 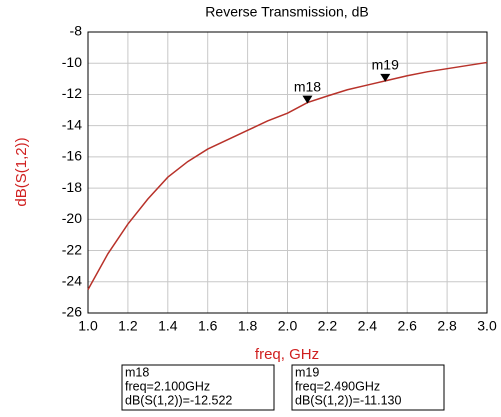 What do you see at coordinates (88, 326) in the screenshot?
I see `x-tick-label: 1.0` at bounding box center [88, 326].